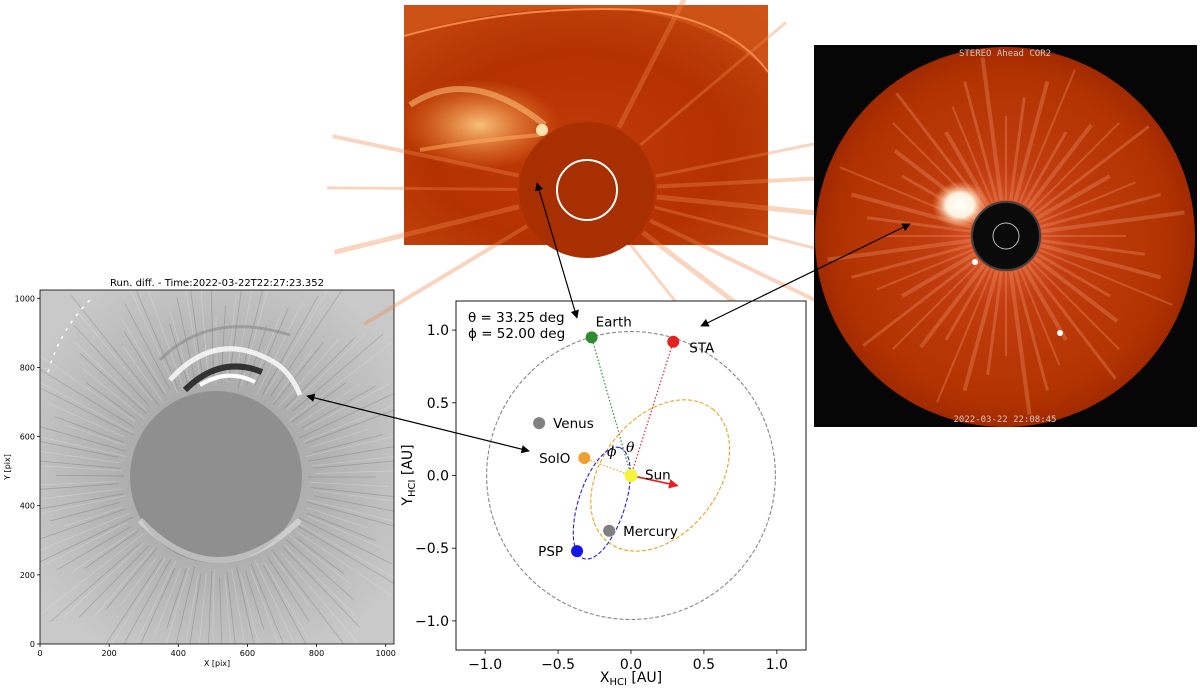  I want to click on orbit-y-tick-label: 1.0, so click(438, 331).